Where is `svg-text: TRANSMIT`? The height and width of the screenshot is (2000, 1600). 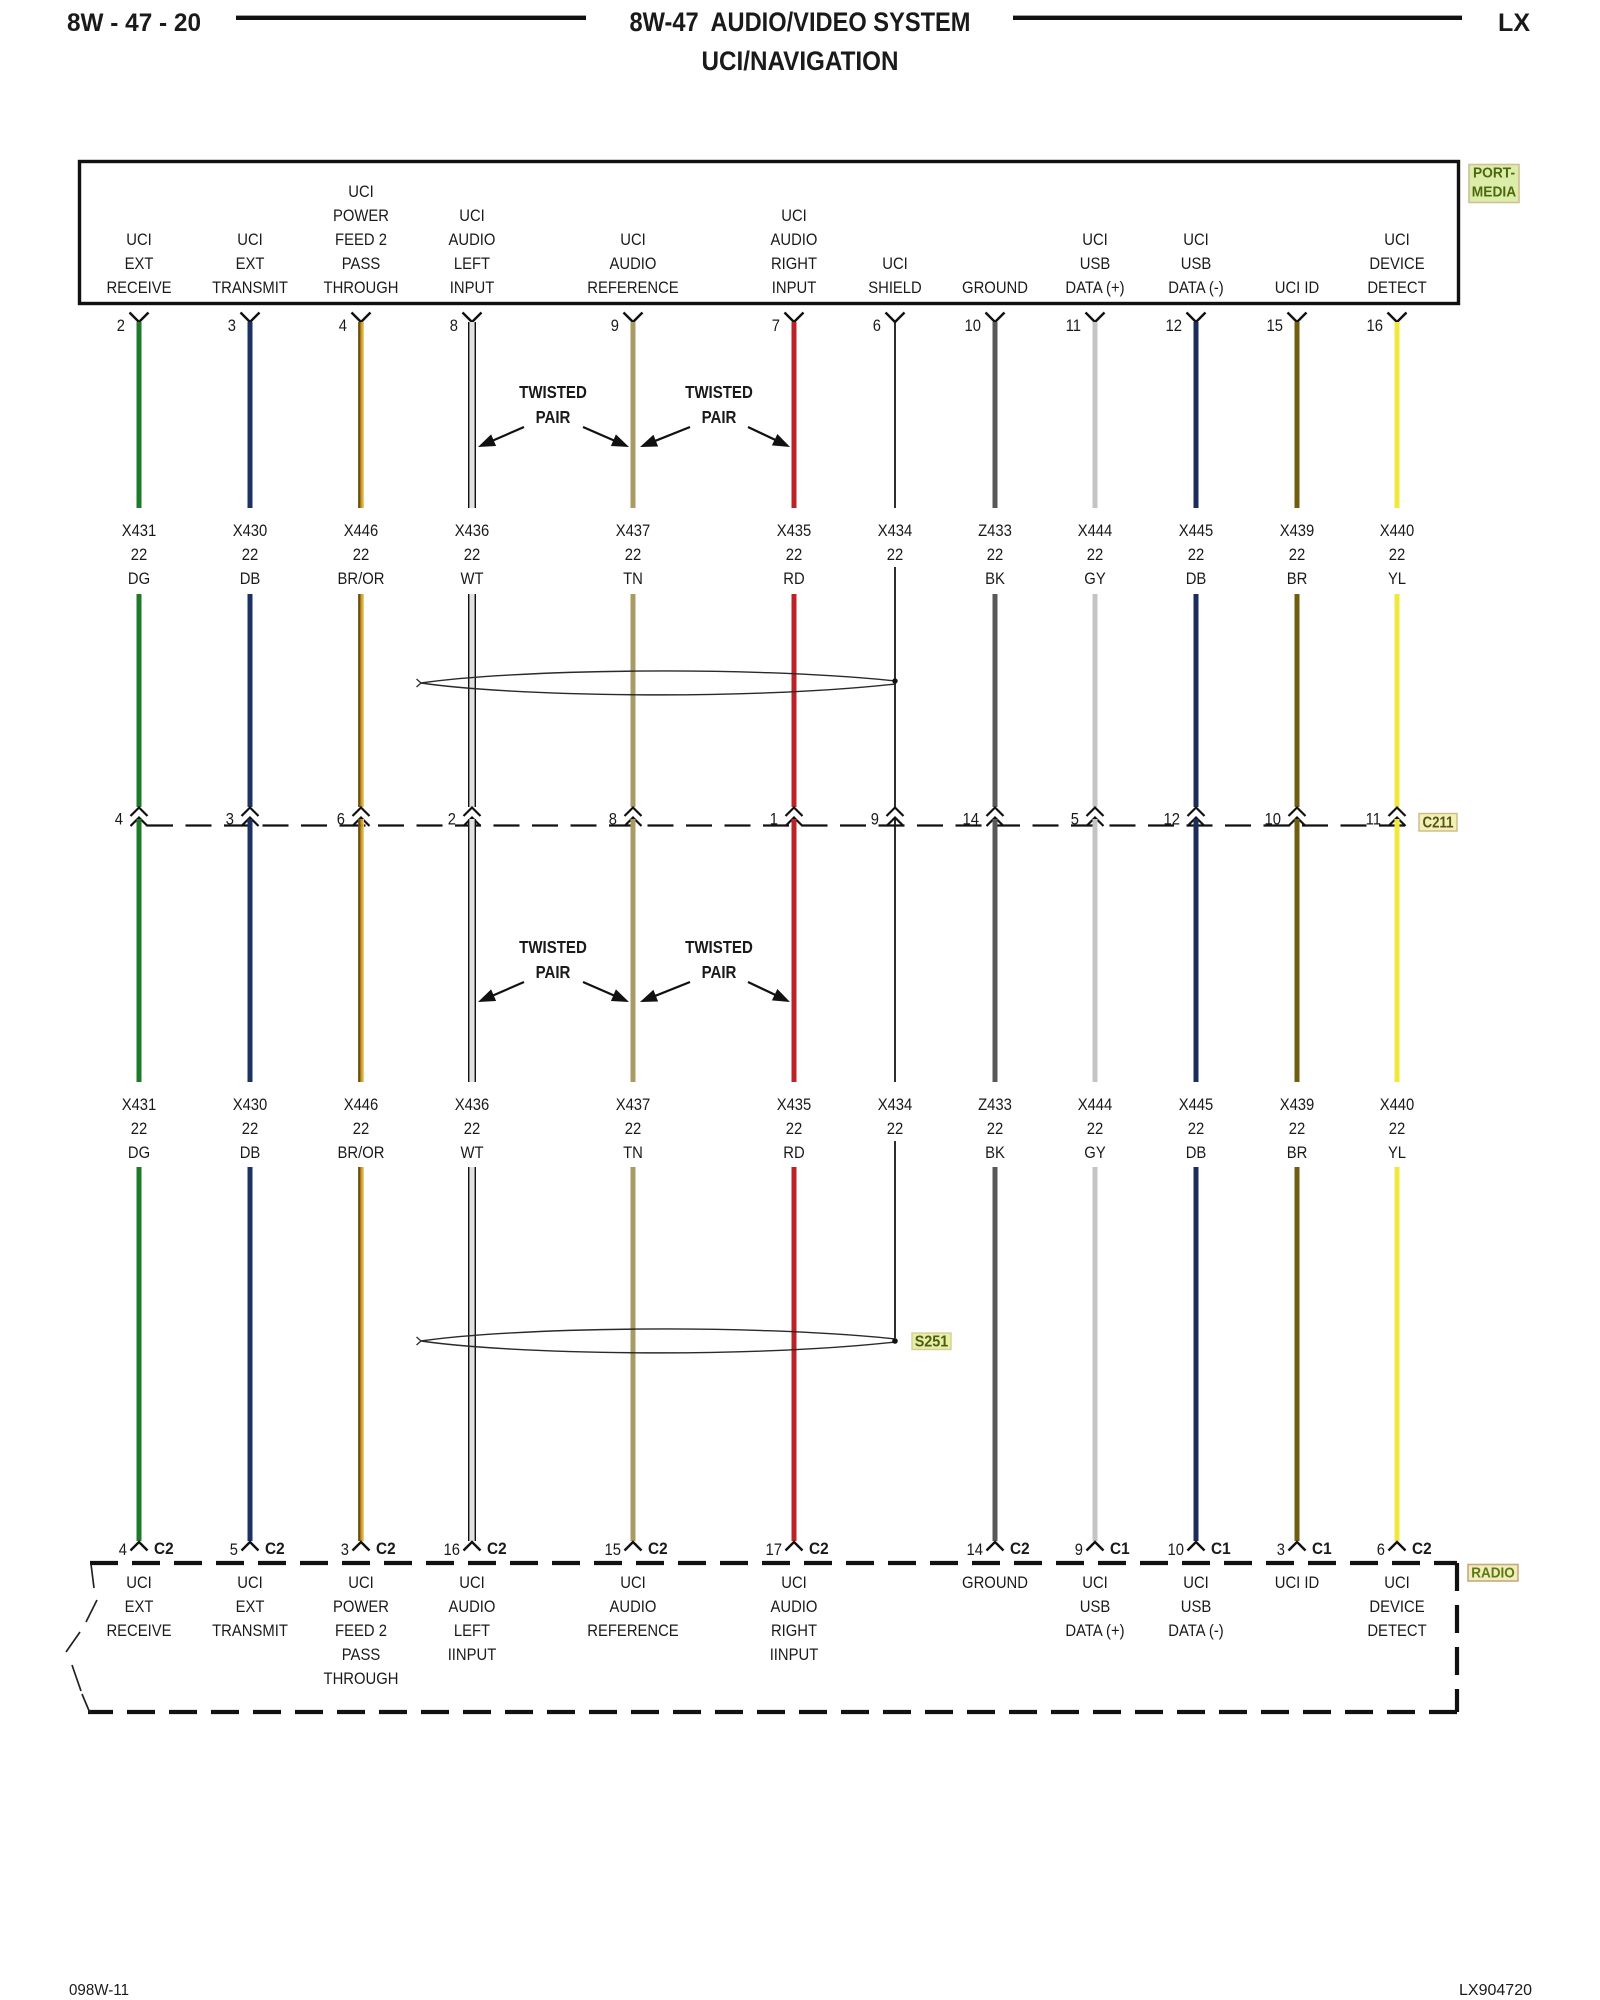 svg-text: TRANSMIT is located at coordinates (250, 1630).